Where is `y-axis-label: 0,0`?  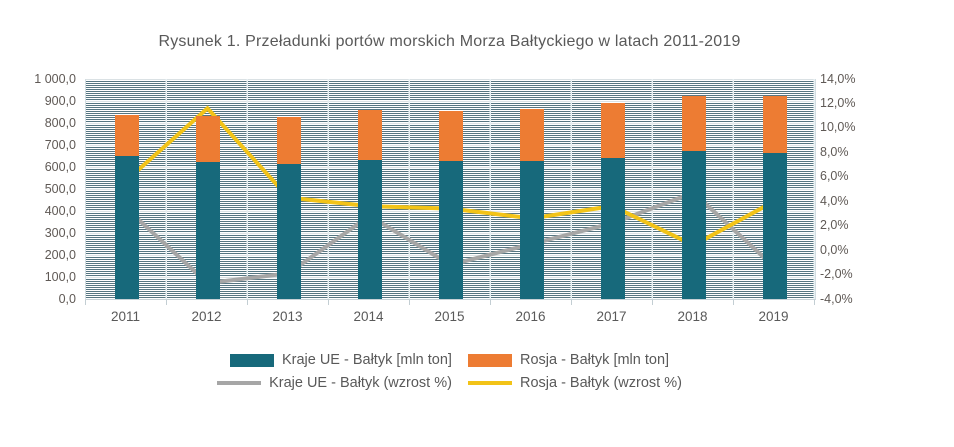
y-axis-label: 0,0 is located at coordinates (67, 298).